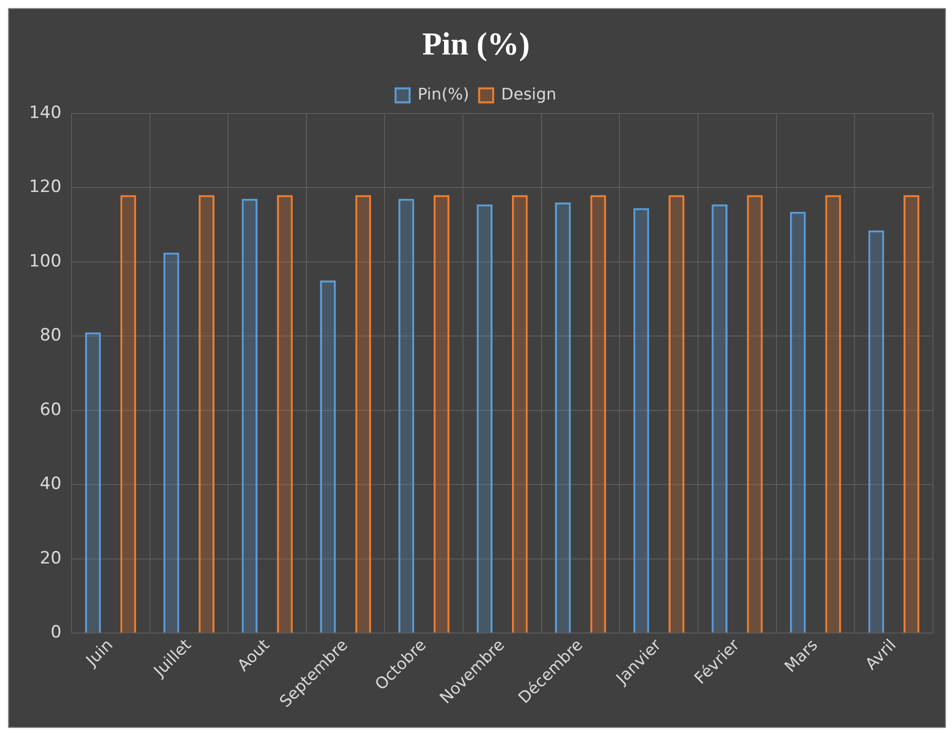 The width and height of the screenshot is (952, 734). I want to click on y-tick-label: 20, so click(51, 558).